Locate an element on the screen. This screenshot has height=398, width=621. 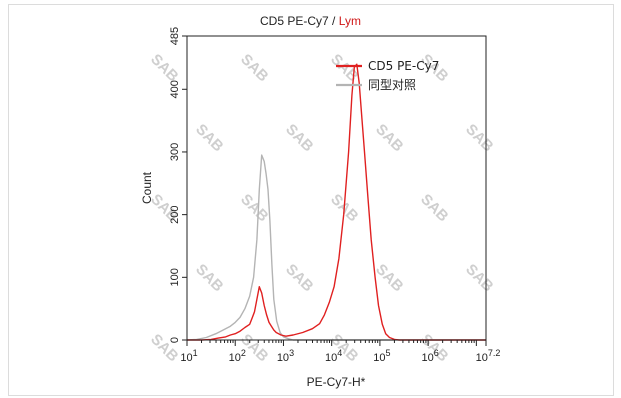
title-population: Lym is located at coordinates (349, 21).